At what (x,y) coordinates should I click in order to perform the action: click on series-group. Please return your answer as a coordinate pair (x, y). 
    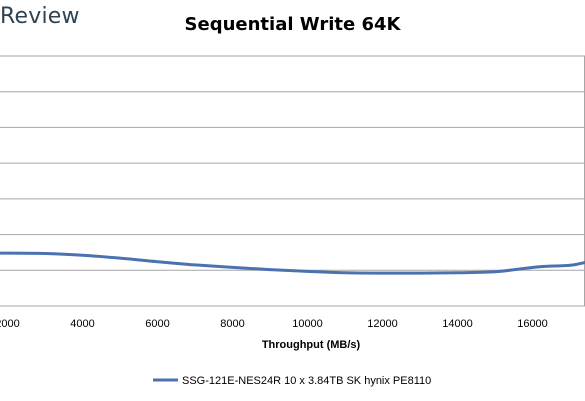
    Looking at the image, I should click on (292, 263).